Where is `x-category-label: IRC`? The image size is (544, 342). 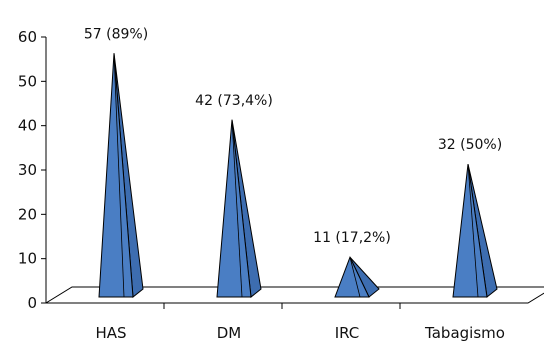 x-category-label: IRC is located at coordinates (347, 333).